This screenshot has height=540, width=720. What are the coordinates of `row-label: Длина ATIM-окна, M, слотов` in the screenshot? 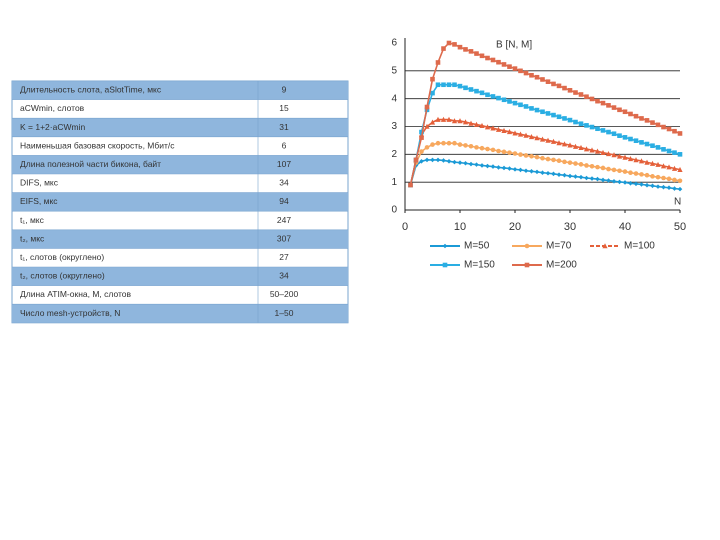 It's located at (76, 294).